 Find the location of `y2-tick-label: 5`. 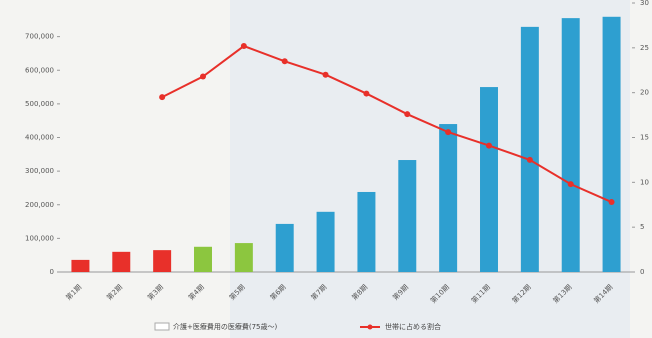

y2-tick-label: 5 is located at coordinates (642, 227).